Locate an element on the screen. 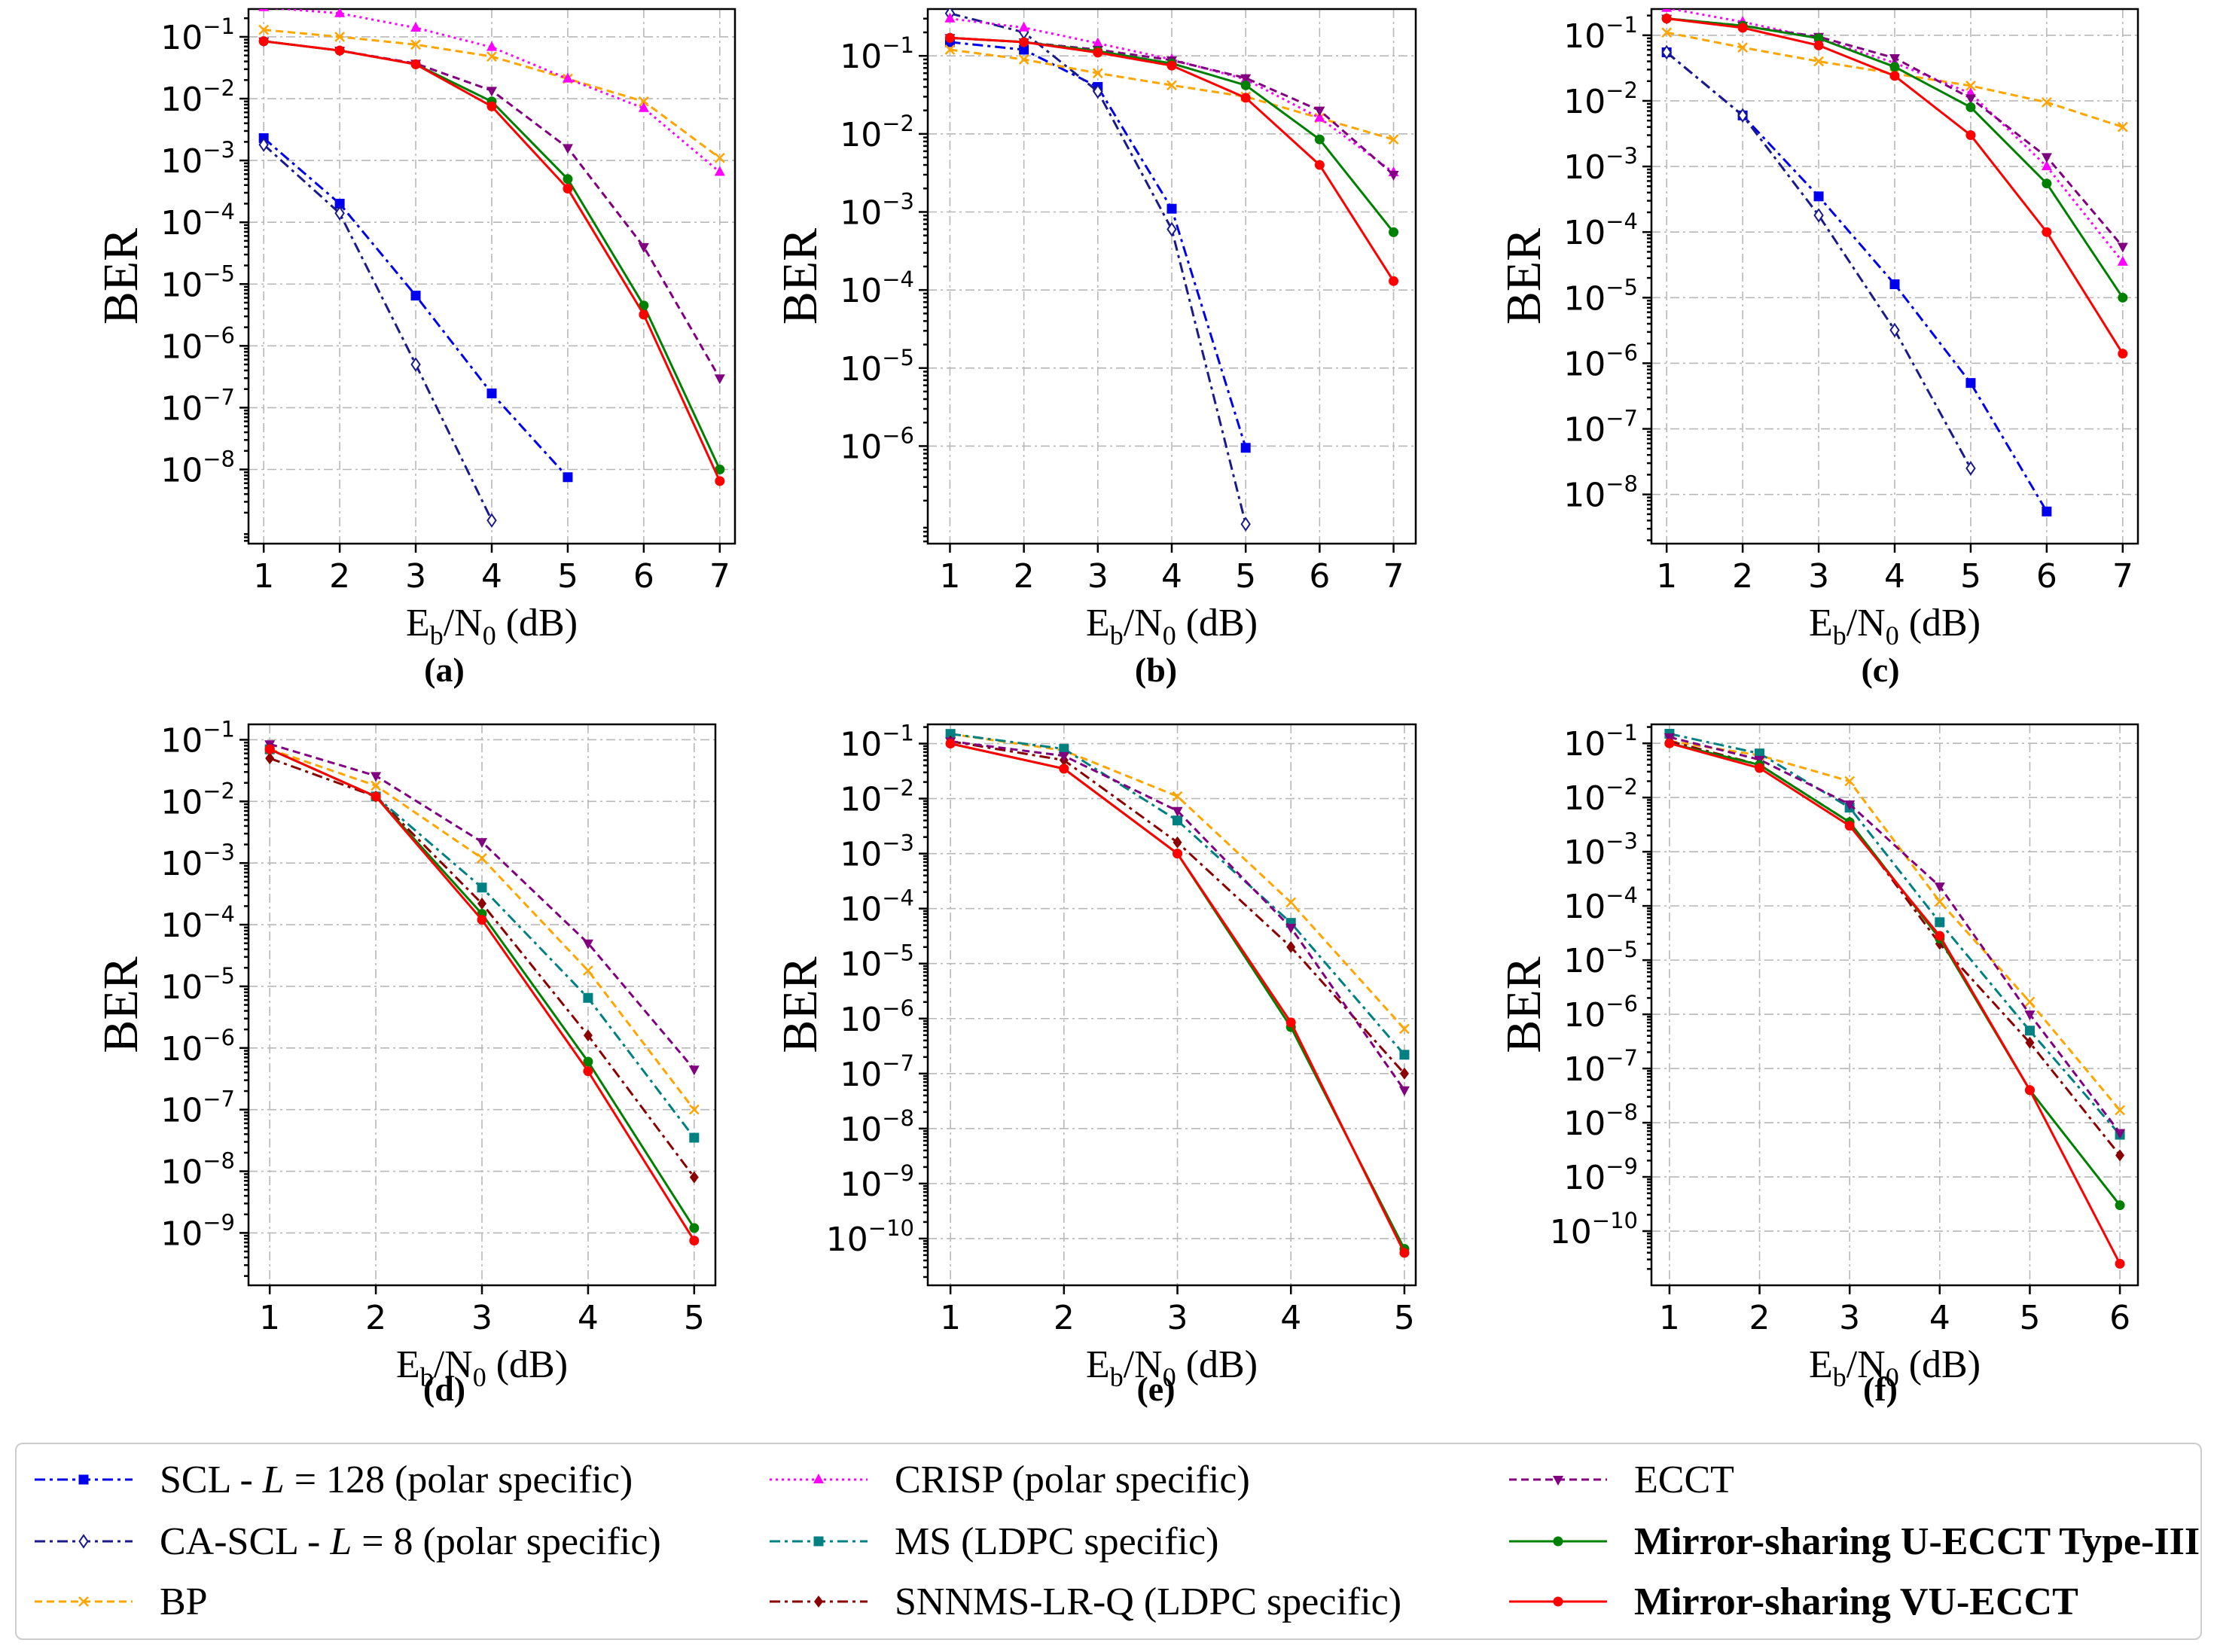 This screenshot has height=1652, width=2217. legend-entry: ECCT is located at coordinates (1618, 1480).